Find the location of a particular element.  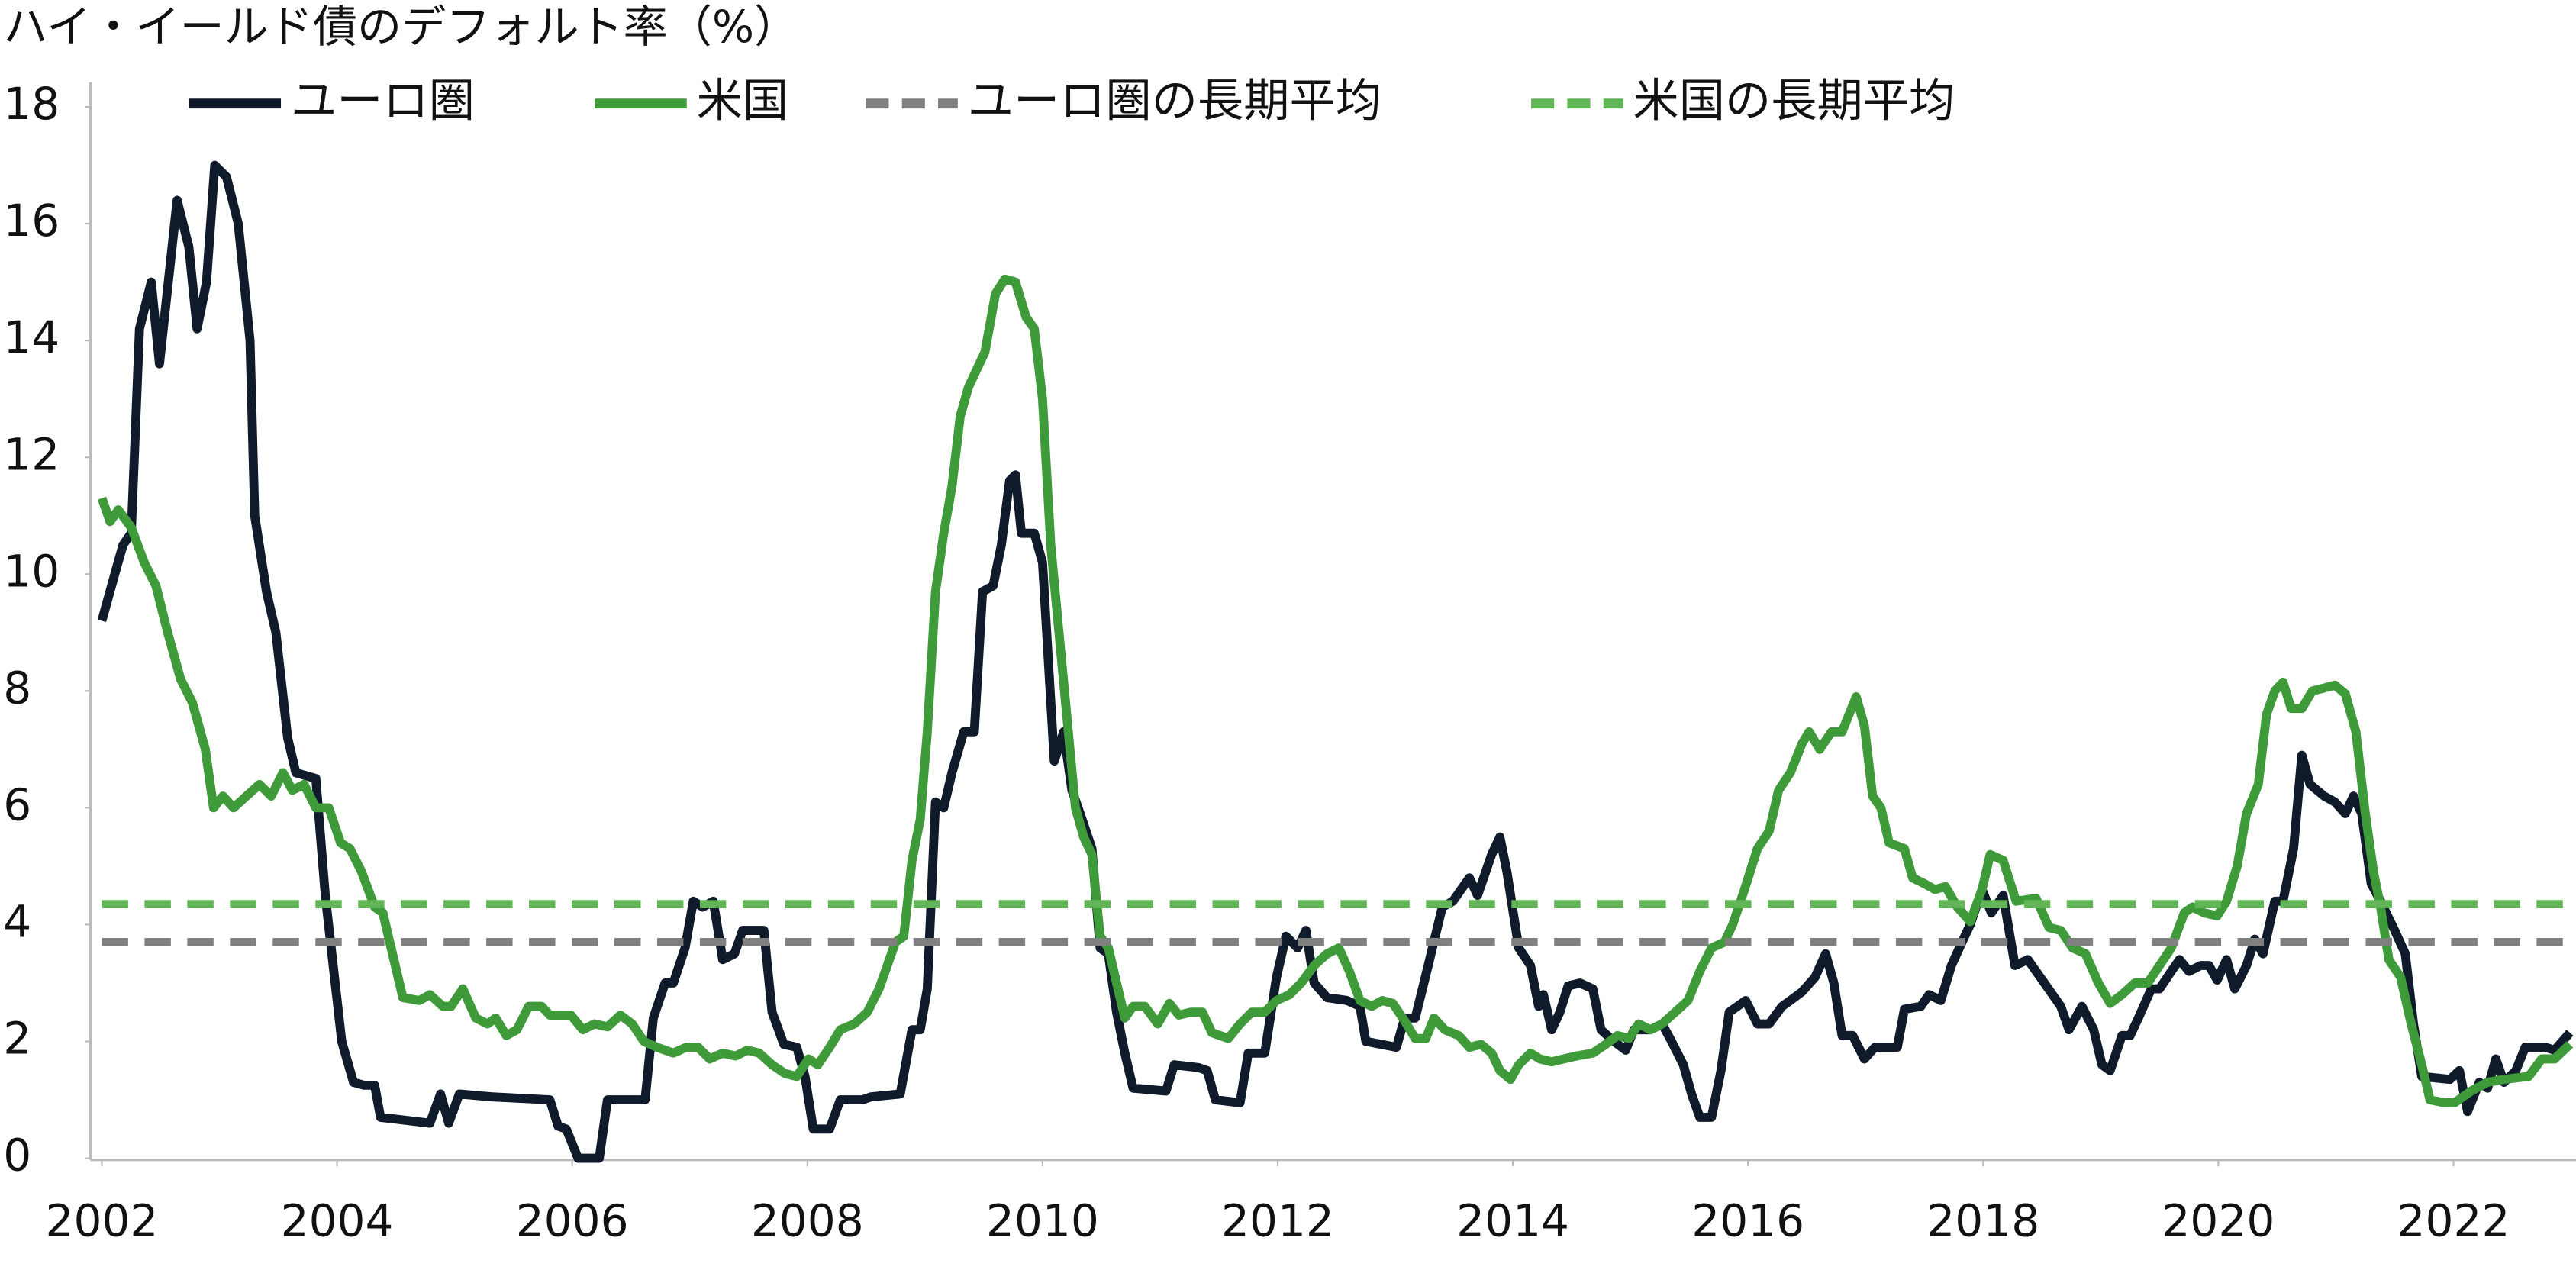

x-tick-label: 2004 is located at coordinates (337, 1221).